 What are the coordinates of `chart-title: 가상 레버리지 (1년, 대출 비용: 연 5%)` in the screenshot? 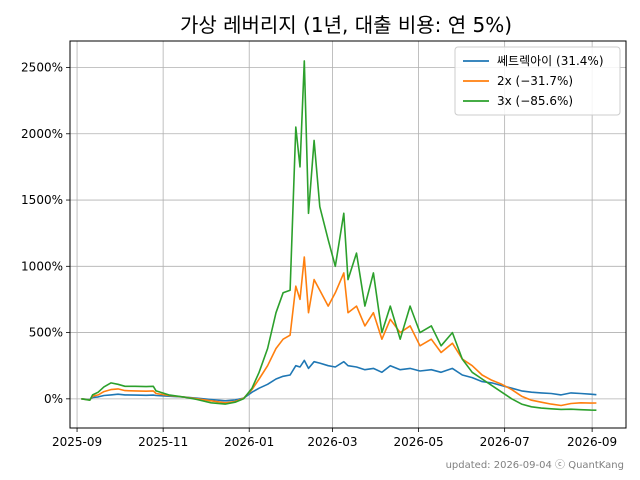 It's located at (346, 25).